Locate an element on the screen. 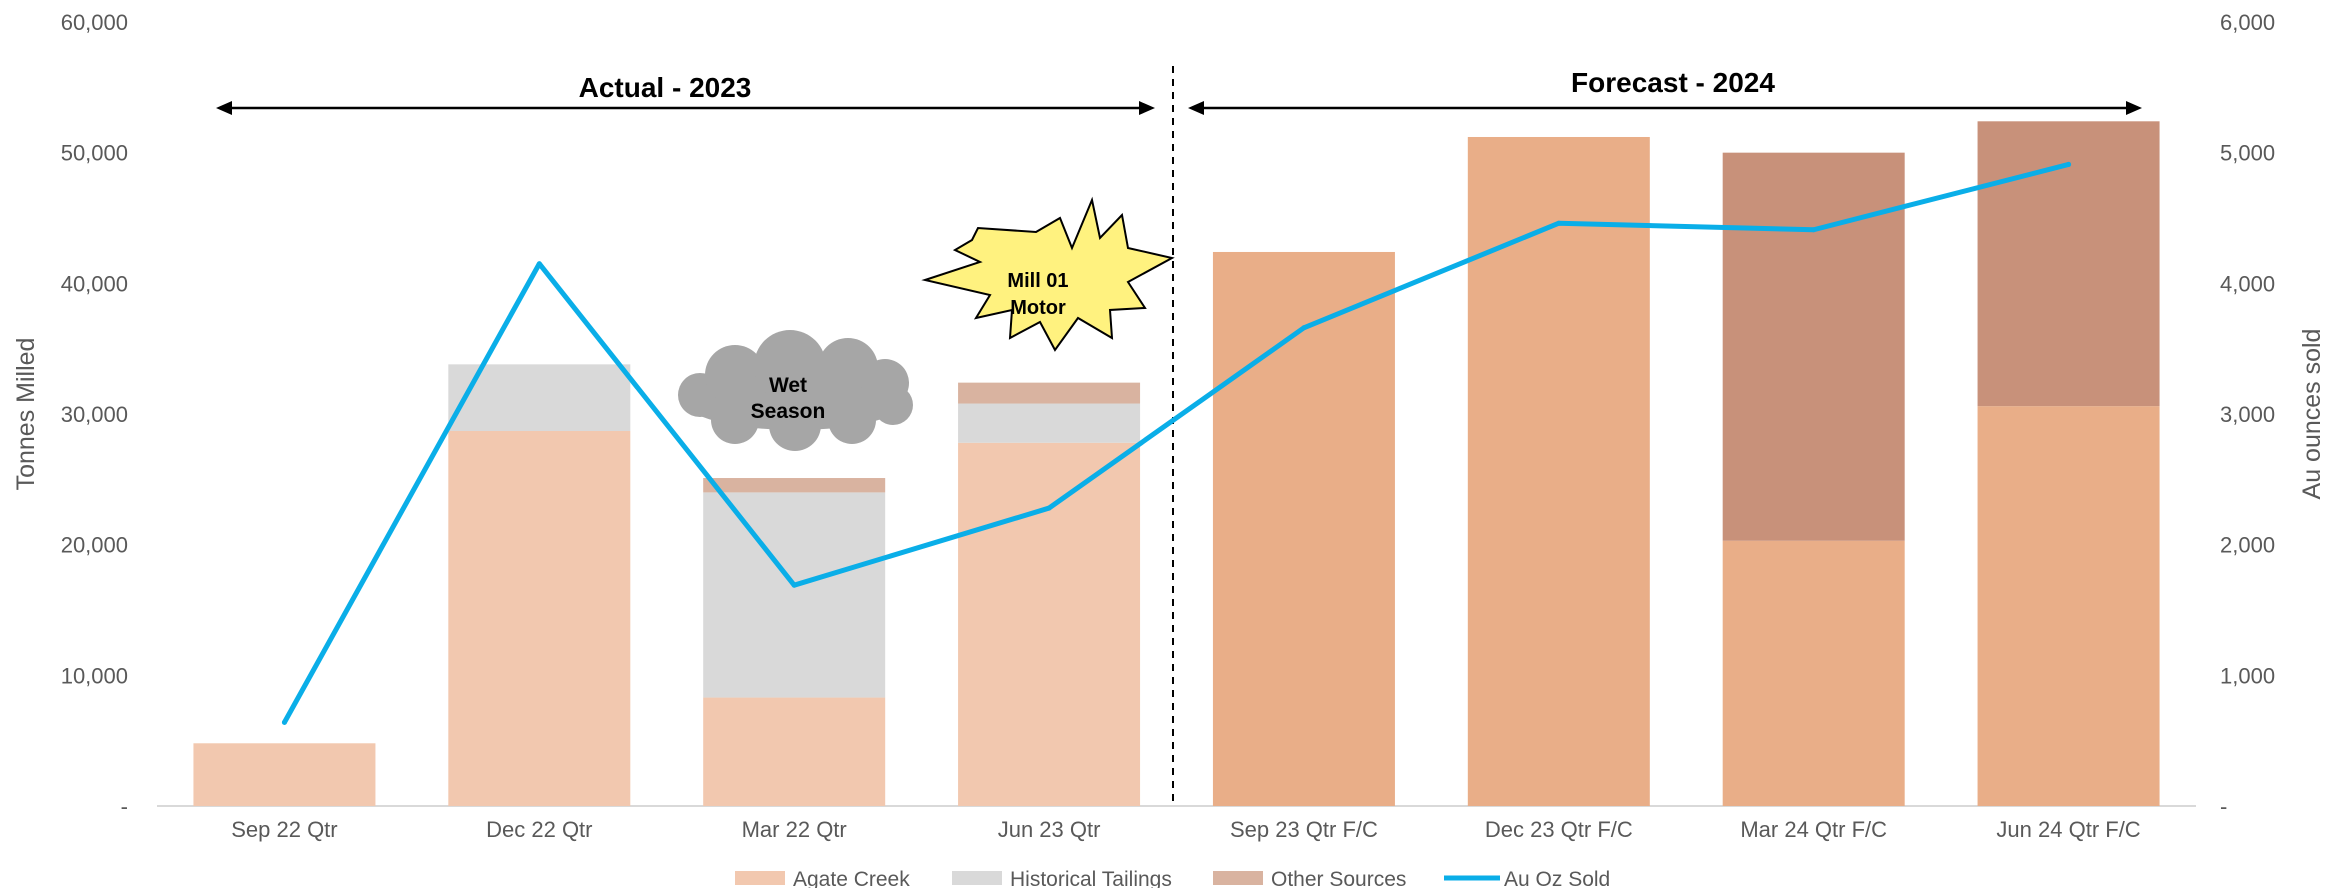 The width and height of the screenshot is (2344, 888). y-tick-label: 40,000 is located at coordinates (94, 283).